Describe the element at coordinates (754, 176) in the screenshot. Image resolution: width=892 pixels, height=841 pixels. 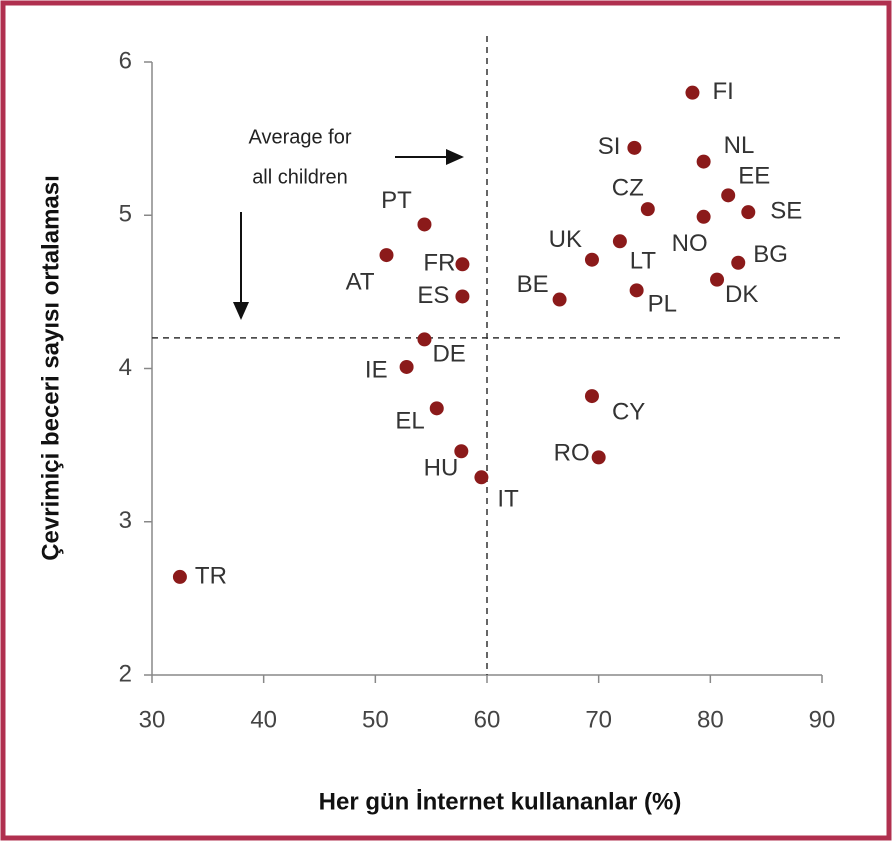
I see `point-label: EE` at that location.